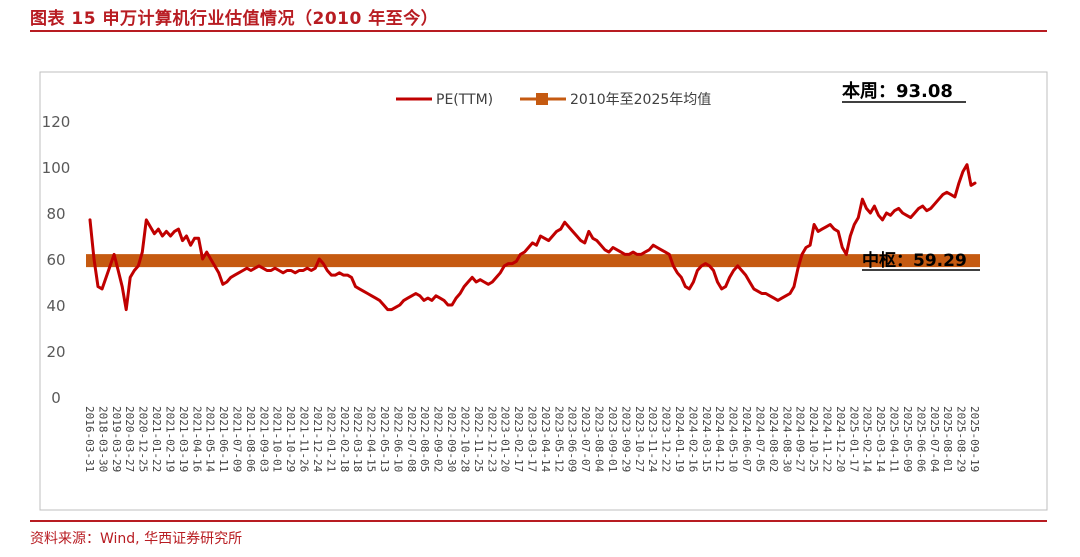 The image size is (1080, 557). I want to click on x-tick-label: 2023-02-17, so click(518, 439).